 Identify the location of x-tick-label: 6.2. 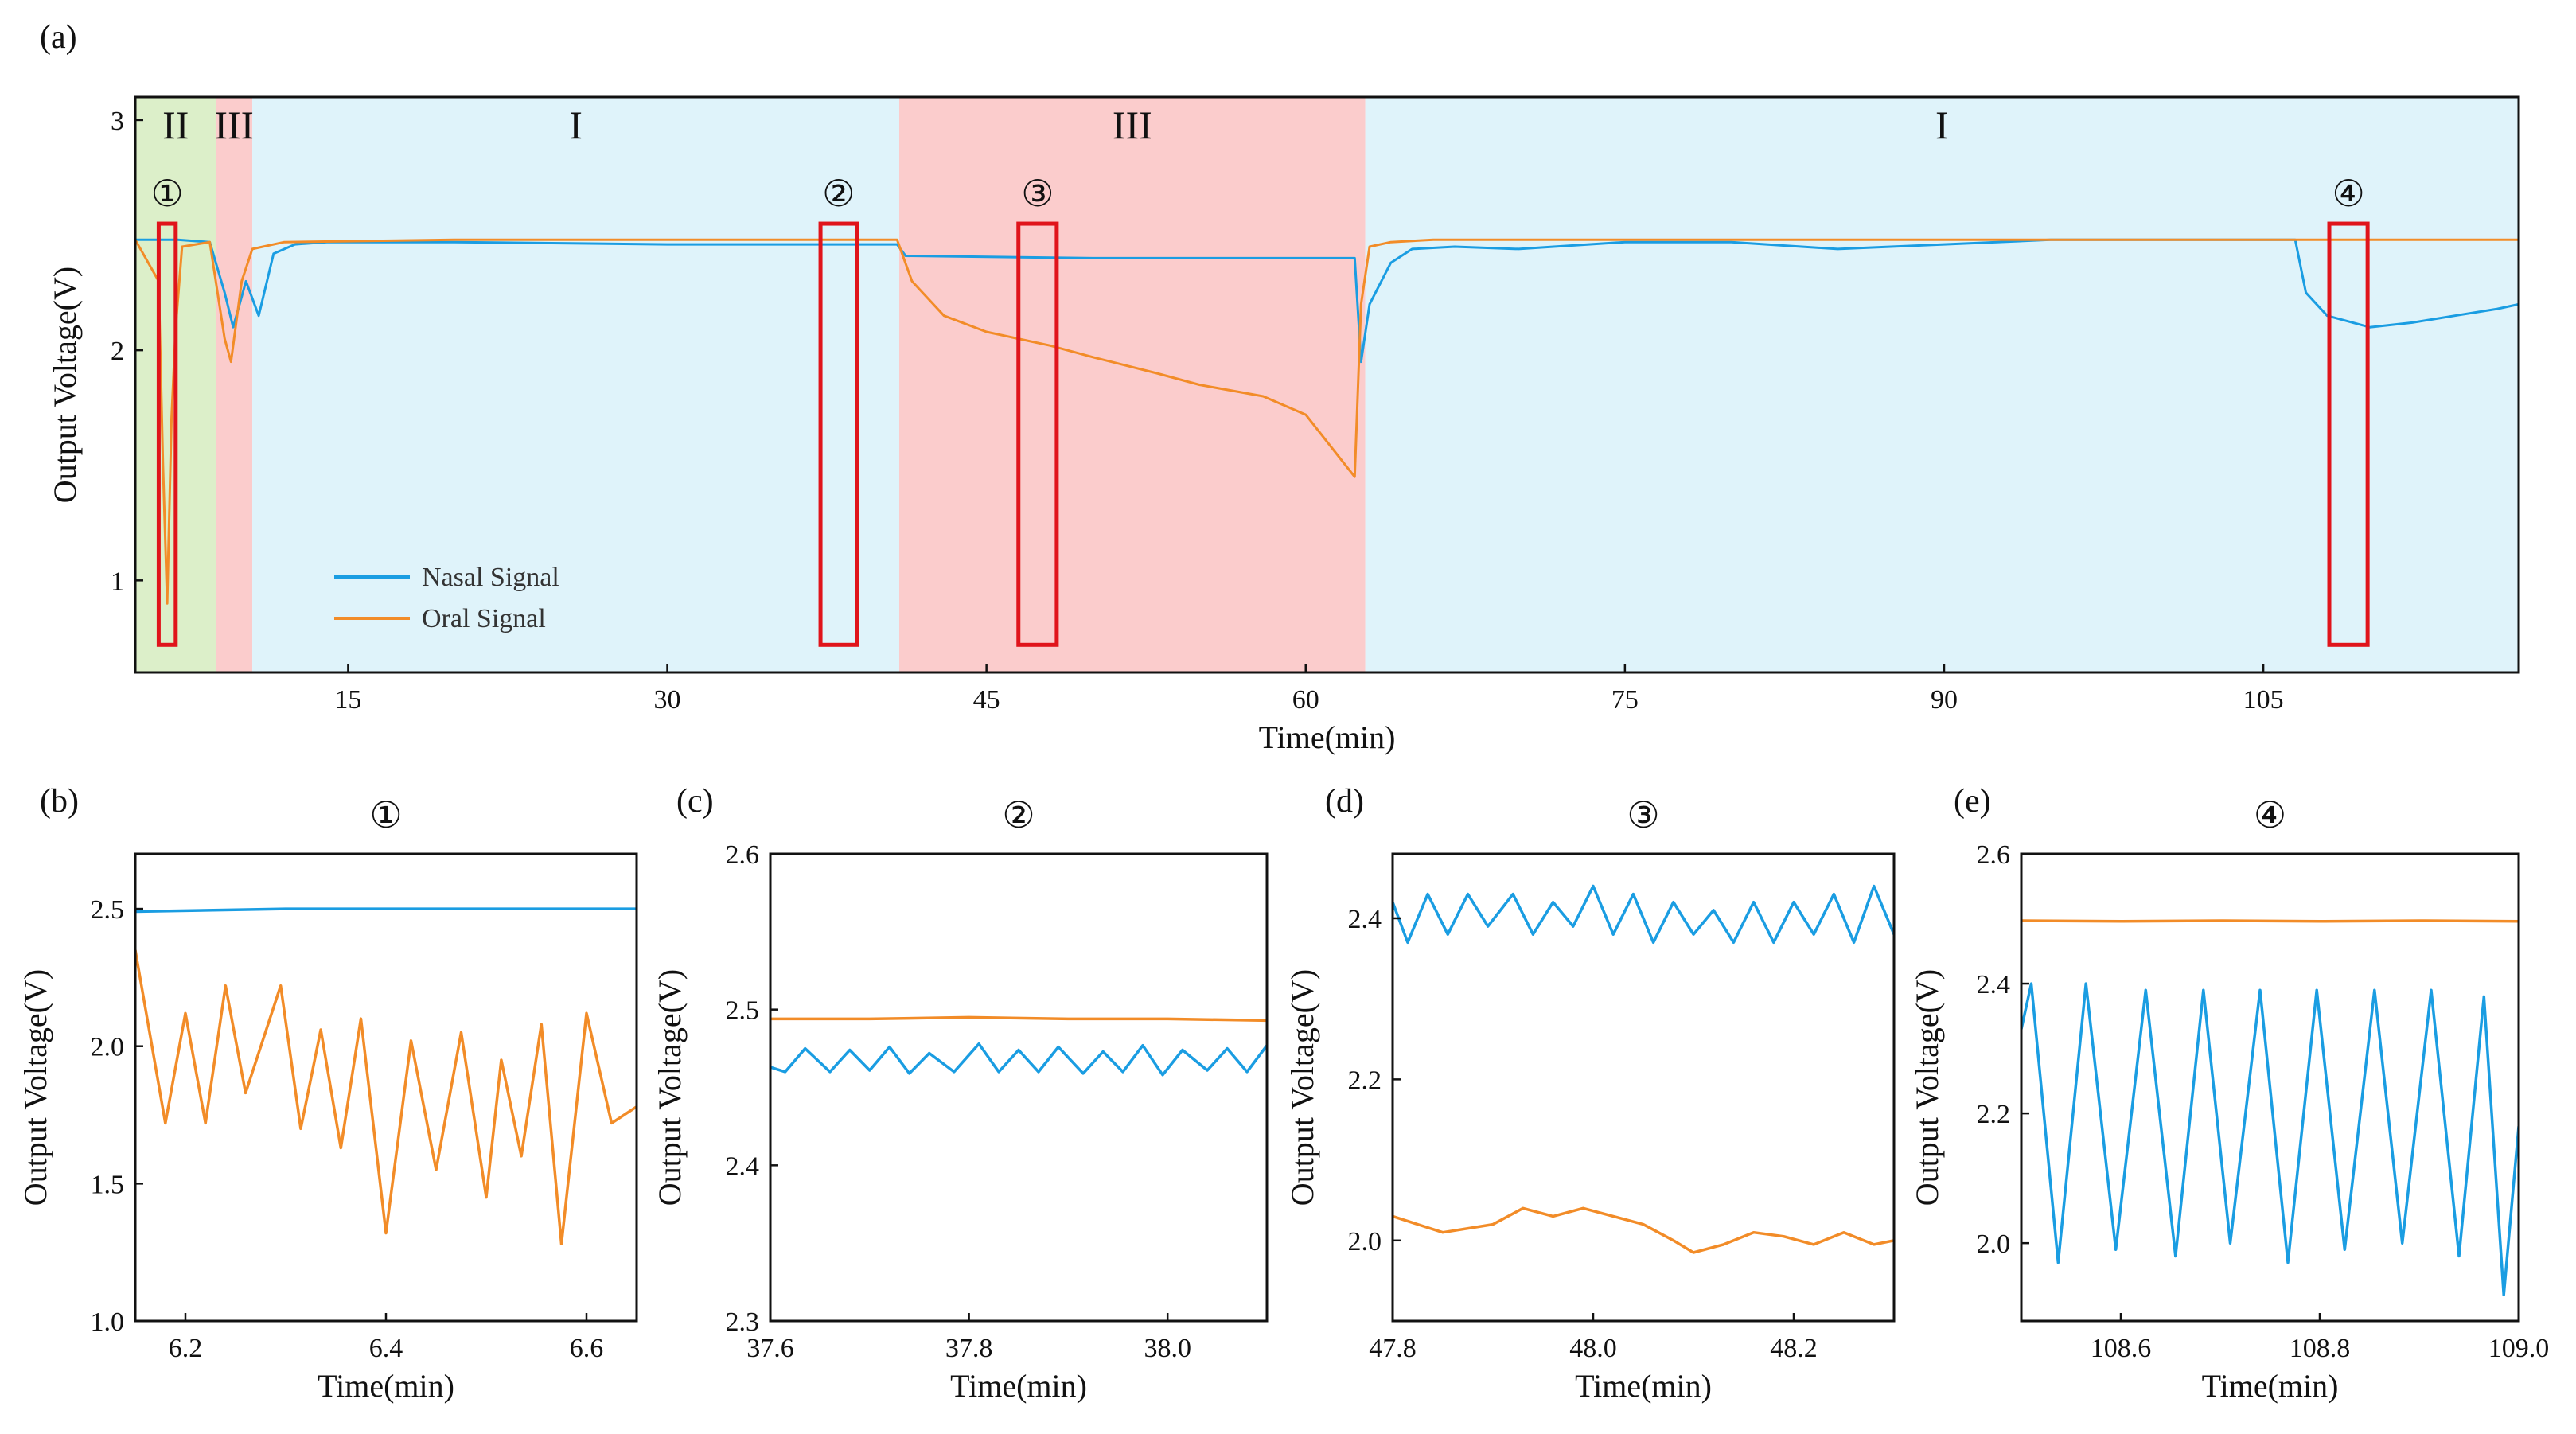
(186, 1348).